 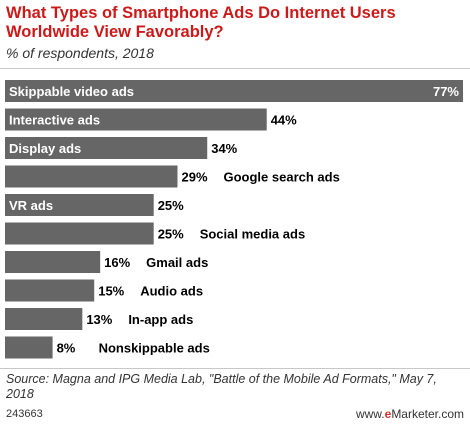 I want to click on bar-nonskippable-ads, so click(x=29, y=347).